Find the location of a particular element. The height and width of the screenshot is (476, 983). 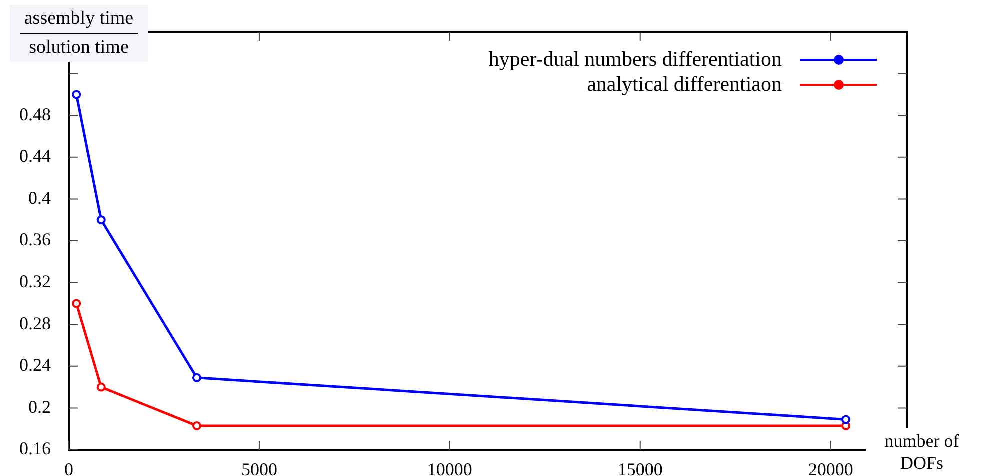

y-tick-label: 0.48 is located at coordinates (35, 114).